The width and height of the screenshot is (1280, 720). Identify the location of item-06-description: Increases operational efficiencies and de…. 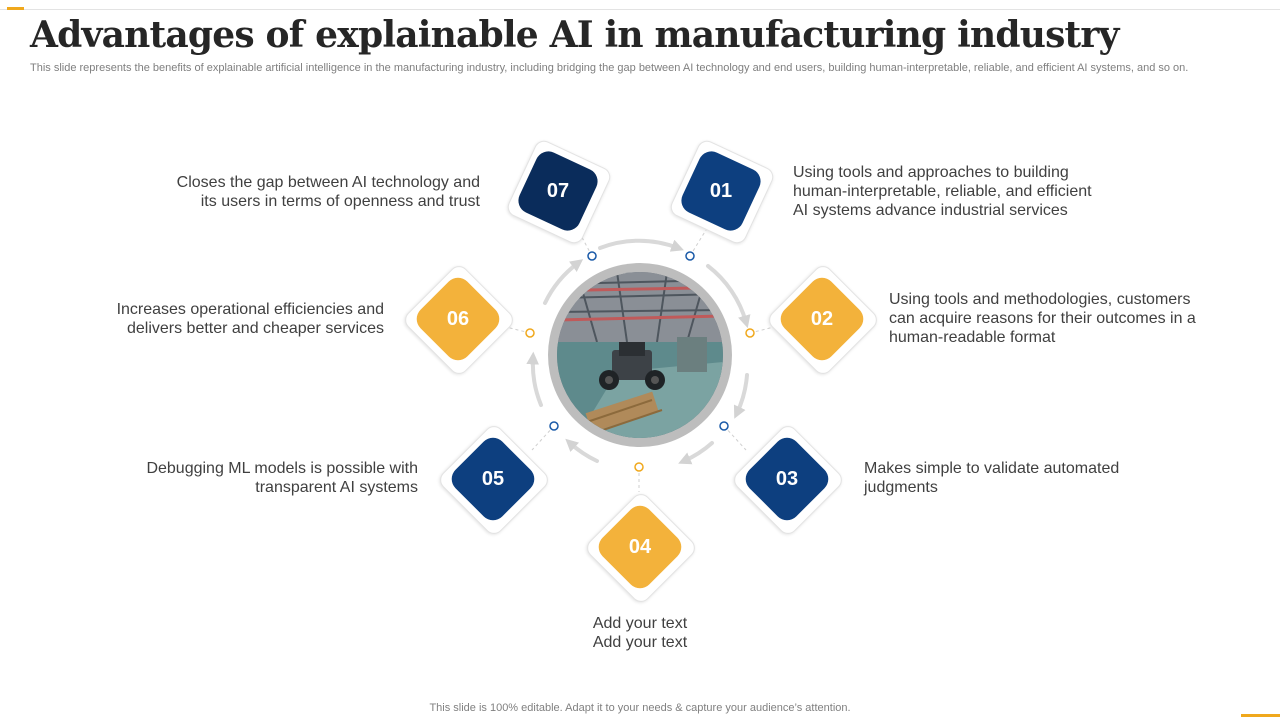
(250, 319).